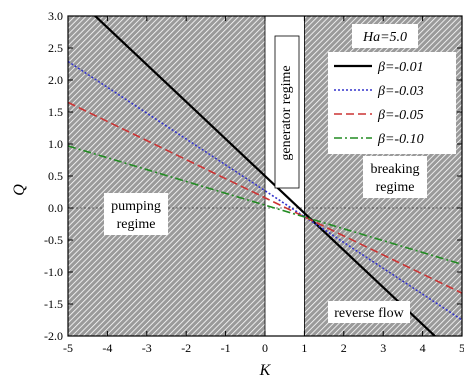 Image resolution: width=464 pixels, height=383 pixels. I want to click on breaking-label-line-1: regime, so click(395, 187).